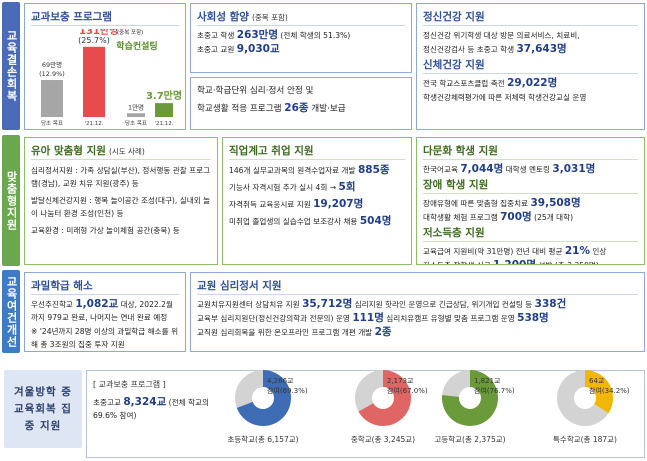  Describe the element at coordinates (301, 49) in the screenshot. I see `text-line: 초중고 교원 9,030교` at that location.